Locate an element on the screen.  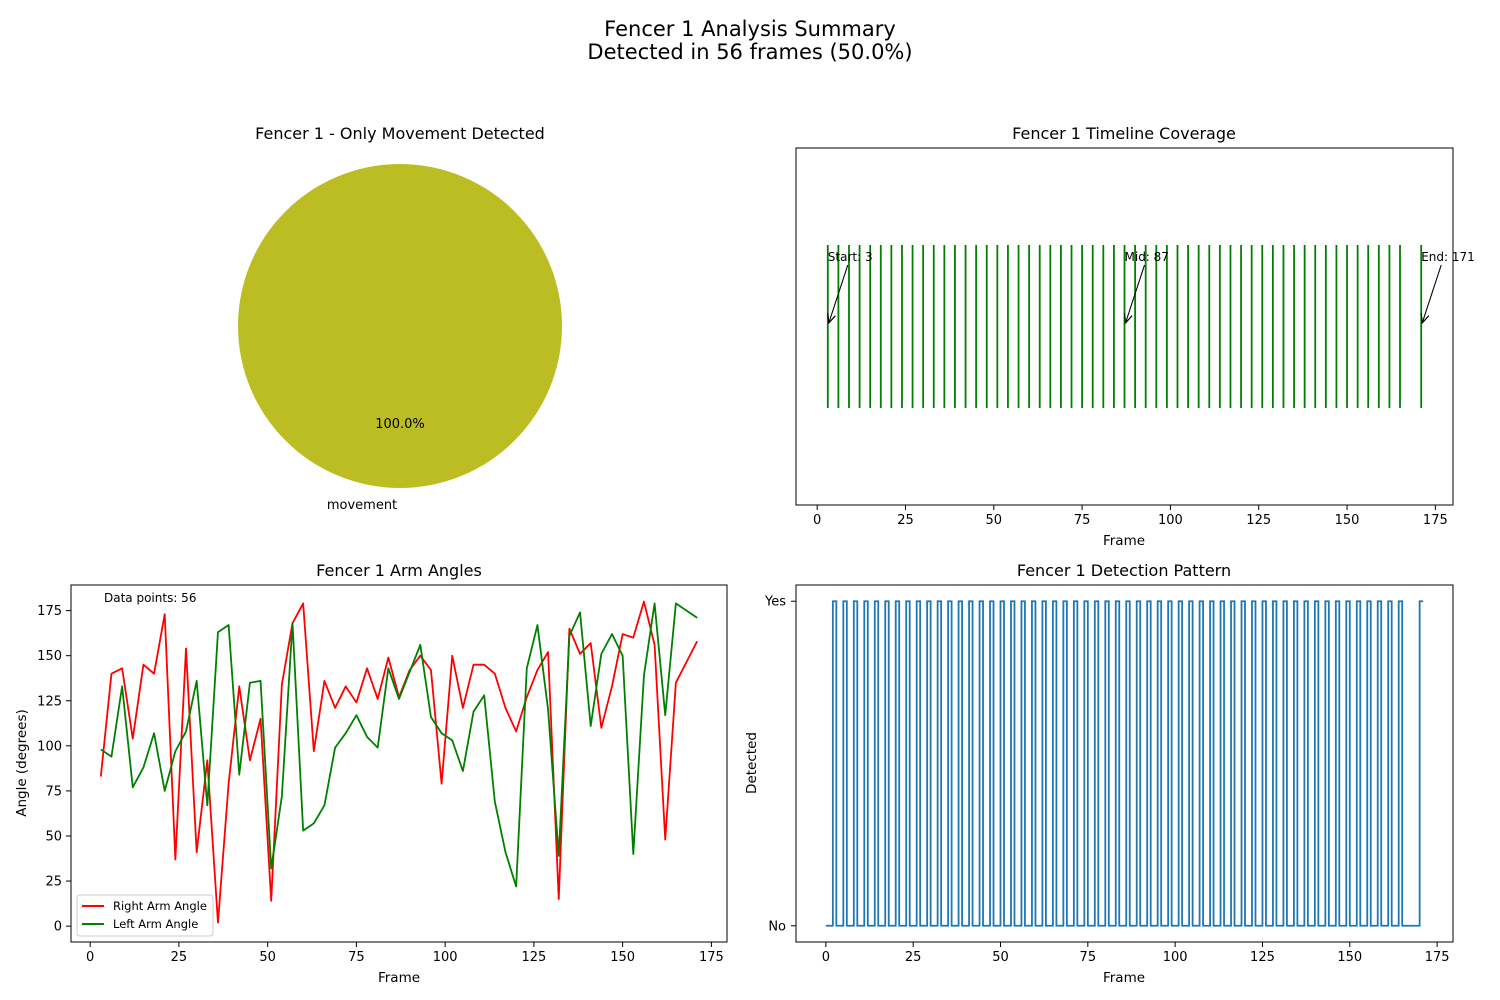
timeline-events is located at coordinates (1124, 326).